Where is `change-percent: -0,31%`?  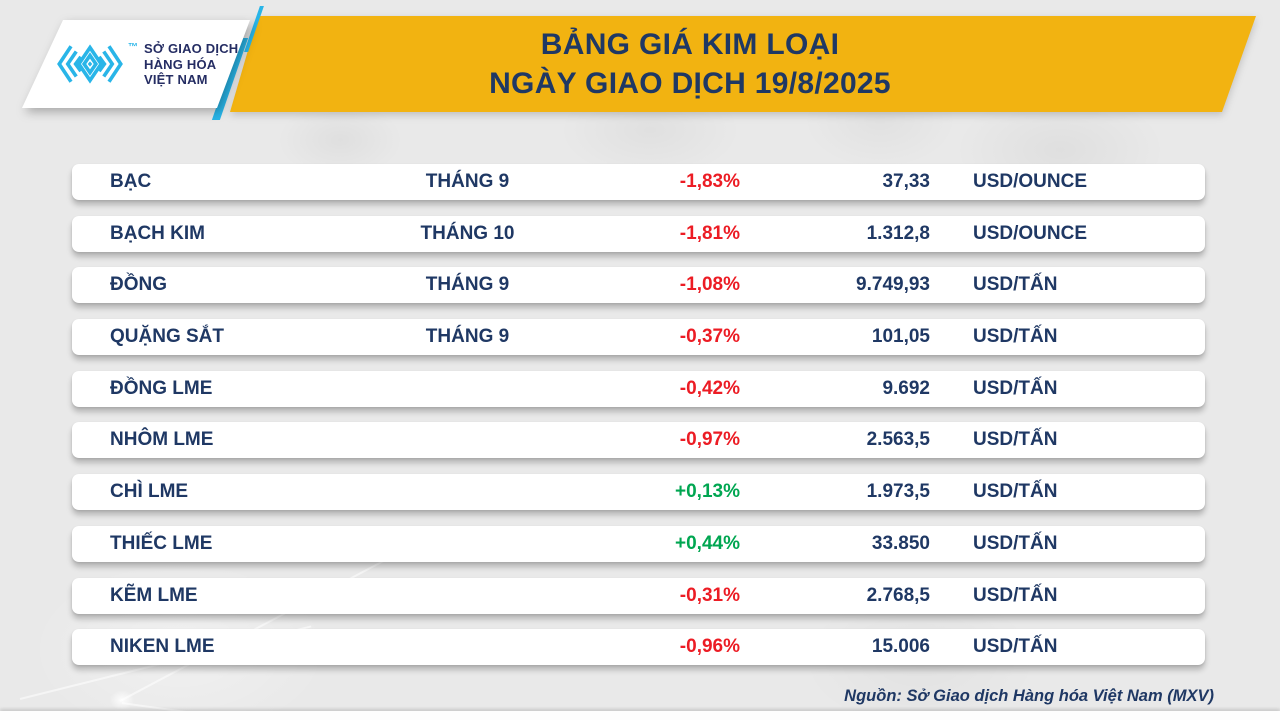 change-percent: -0,31% is located at coordinates (709, 595).